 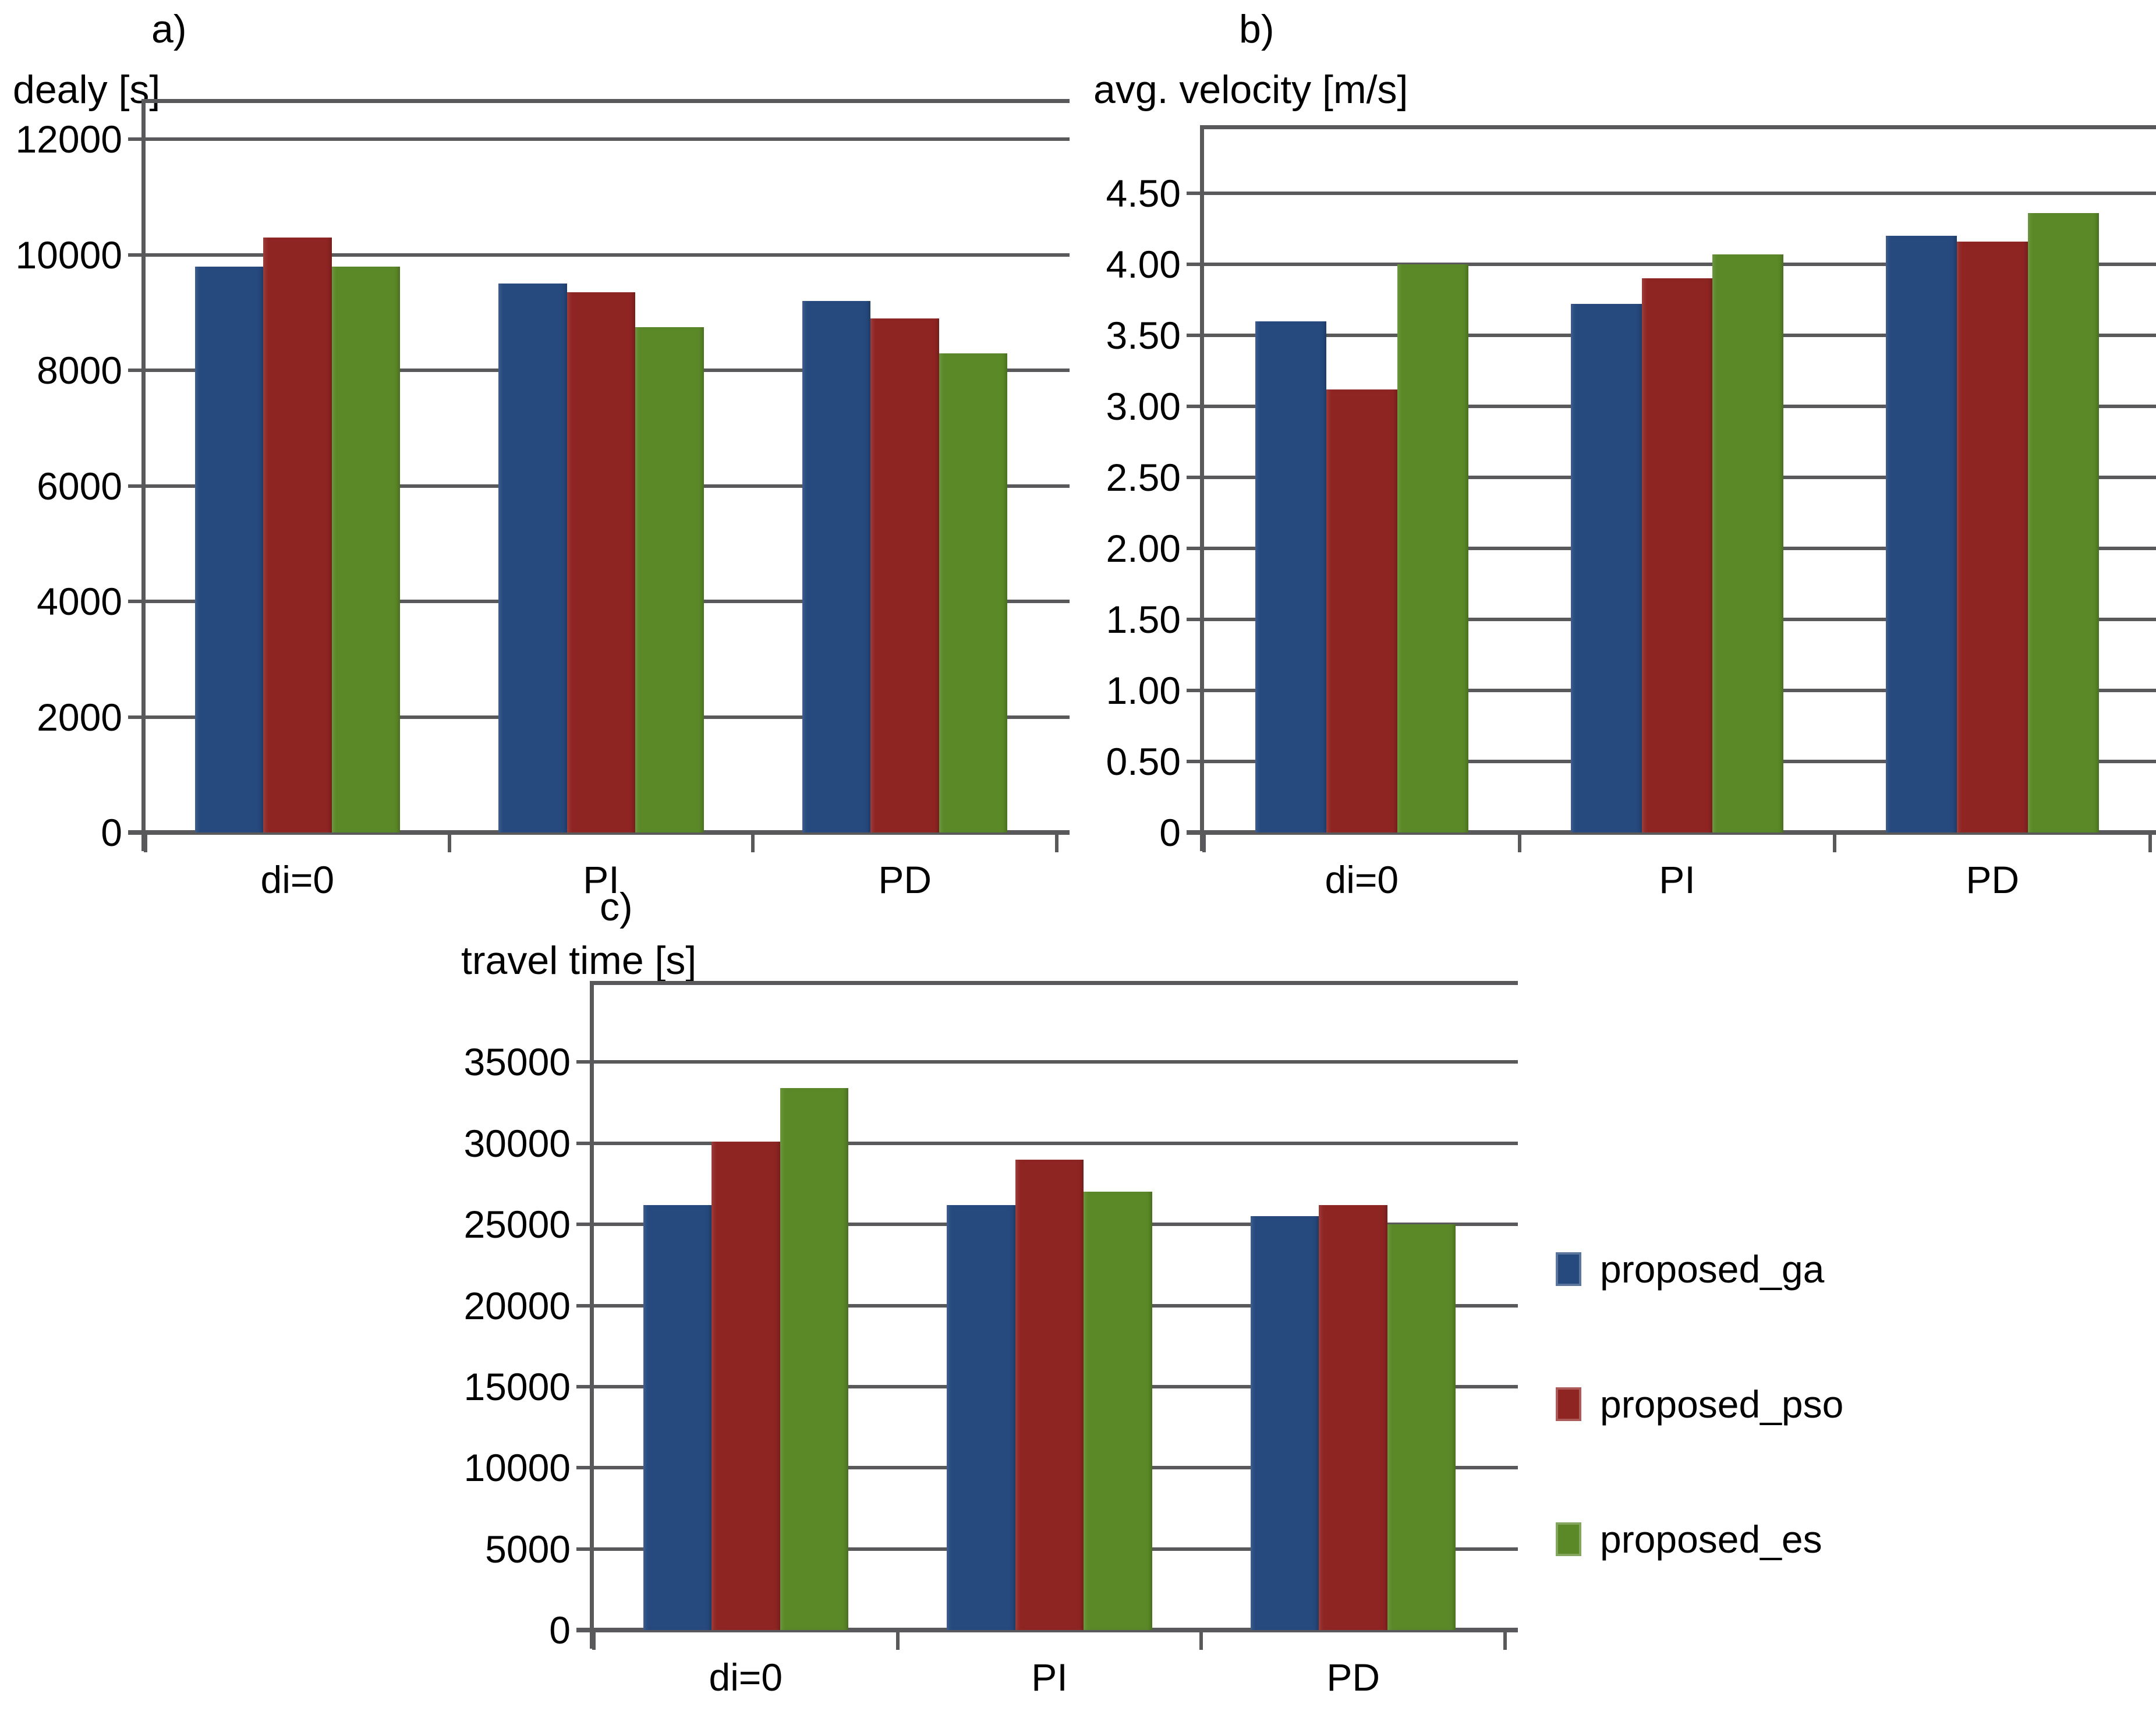 What do you see at coordinates (528, 1549) in the screenshot?
I see `y-tick-label: 5000` at bounding box center [528, 1549].